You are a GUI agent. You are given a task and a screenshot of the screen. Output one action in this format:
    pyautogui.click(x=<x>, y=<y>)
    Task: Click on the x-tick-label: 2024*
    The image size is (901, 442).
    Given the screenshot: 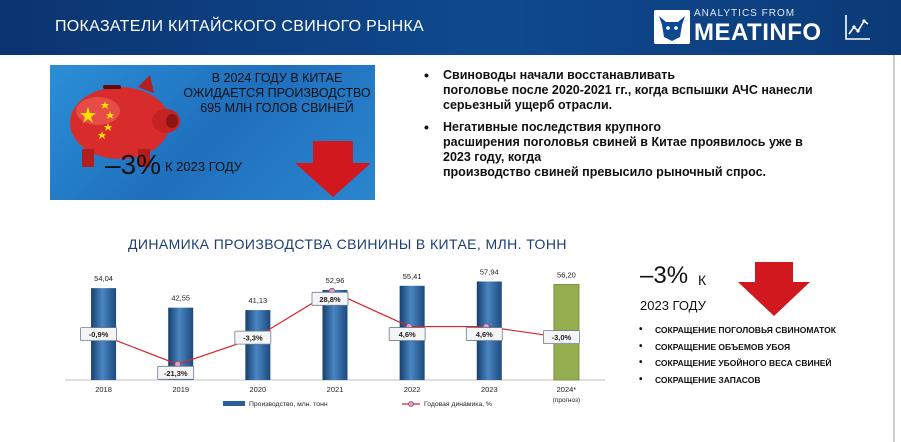 What is the action you would take?
    pyautogui.click(x=567, y=389)
    